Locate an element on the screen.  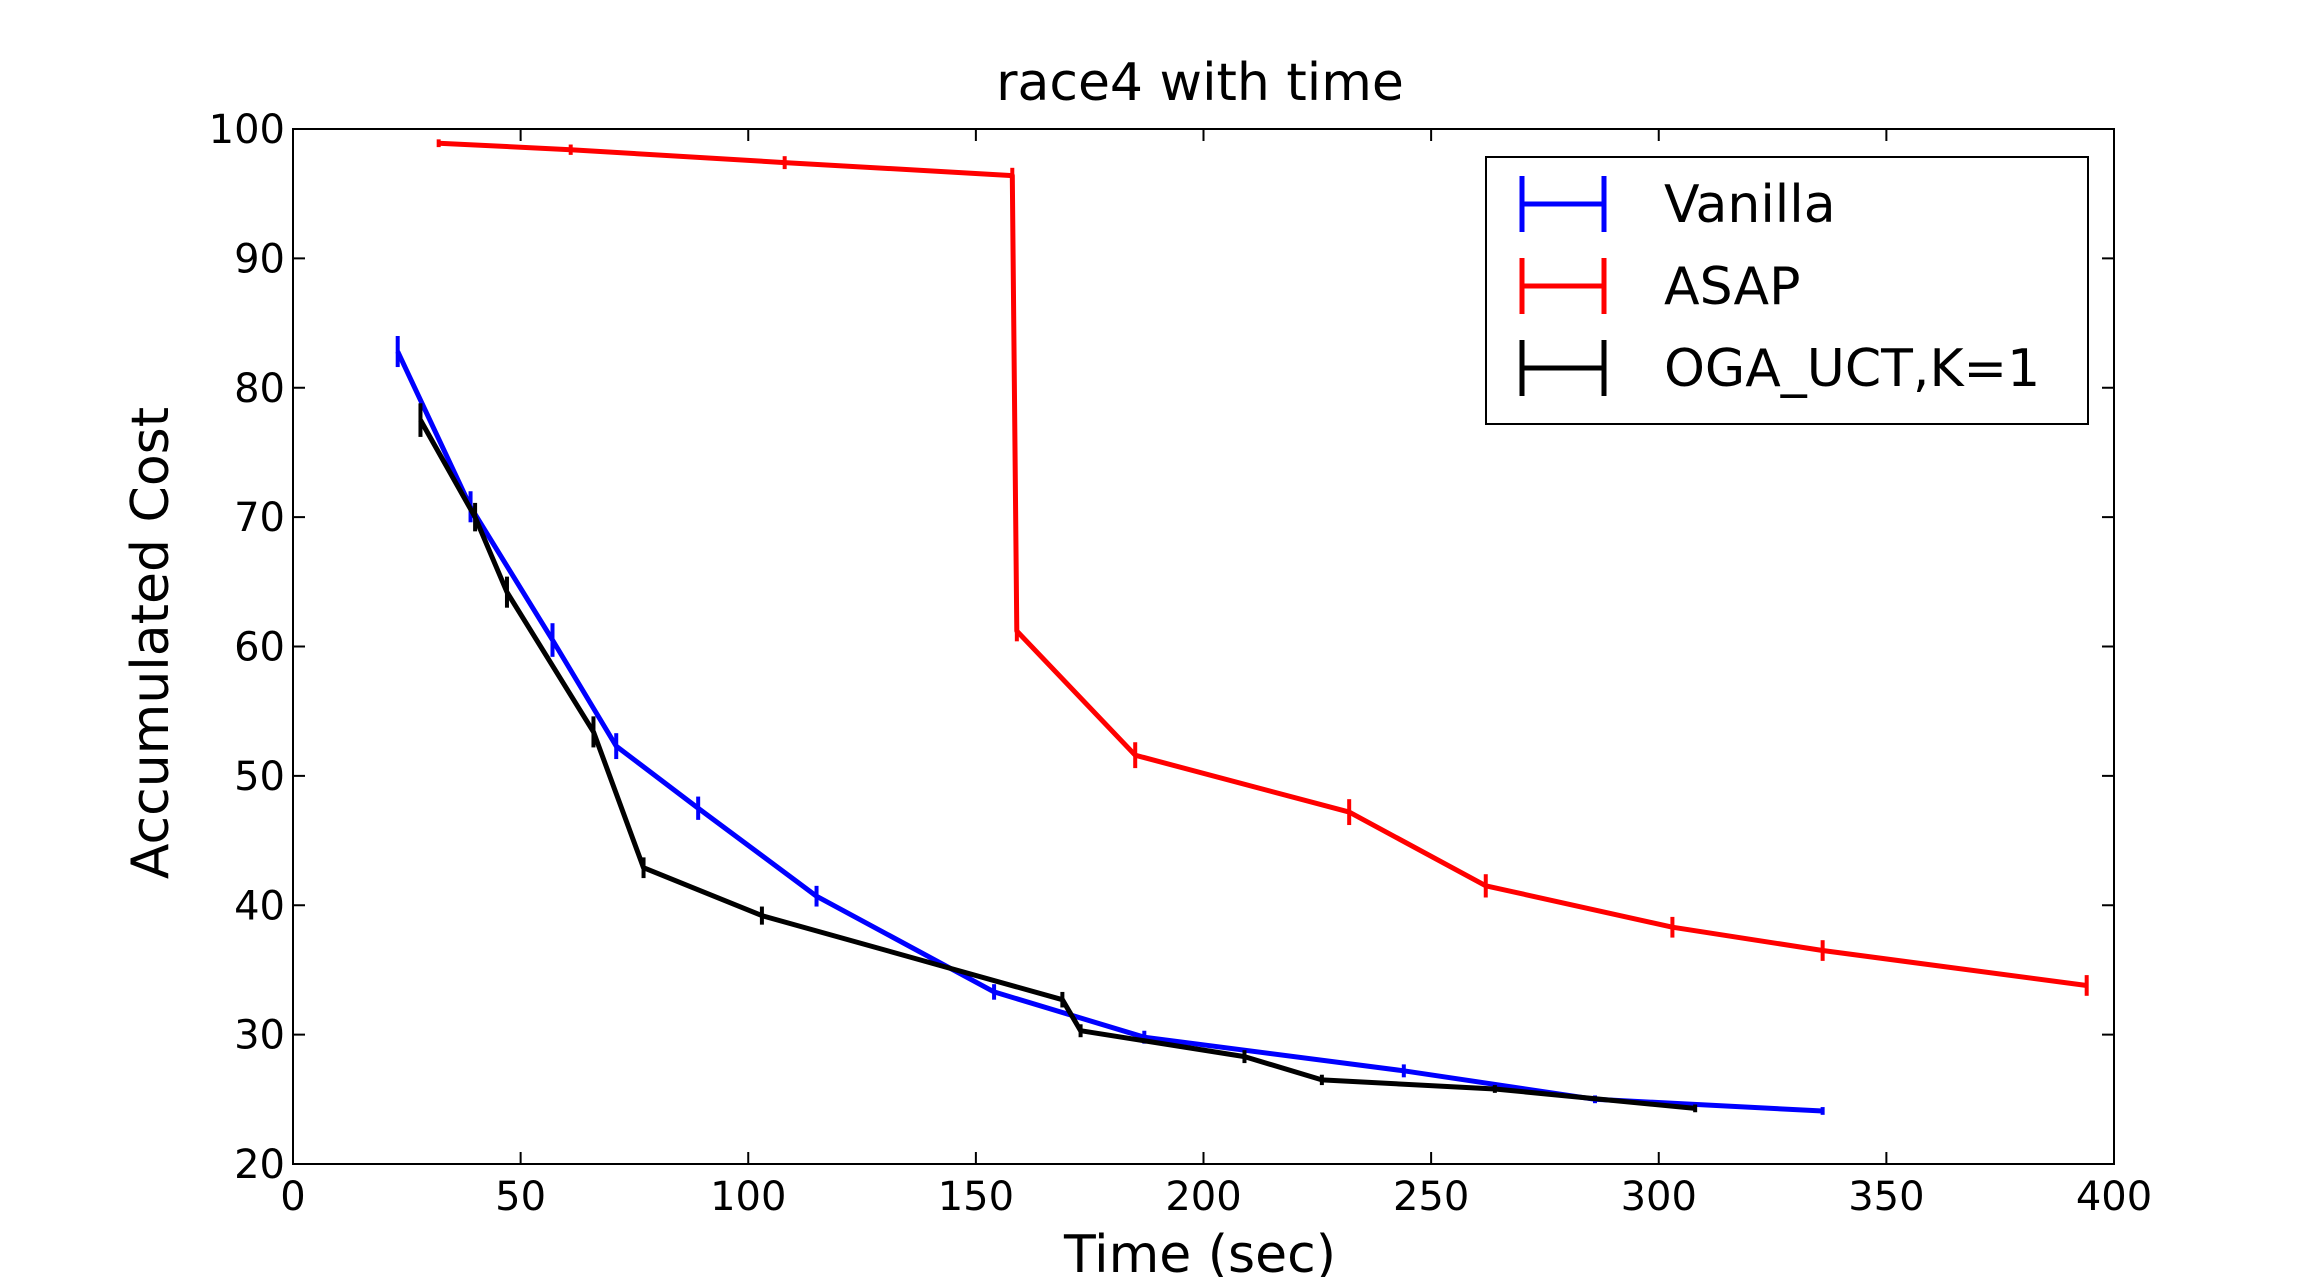
y-tick-label: 20 is located at coordinates (259, 1165).